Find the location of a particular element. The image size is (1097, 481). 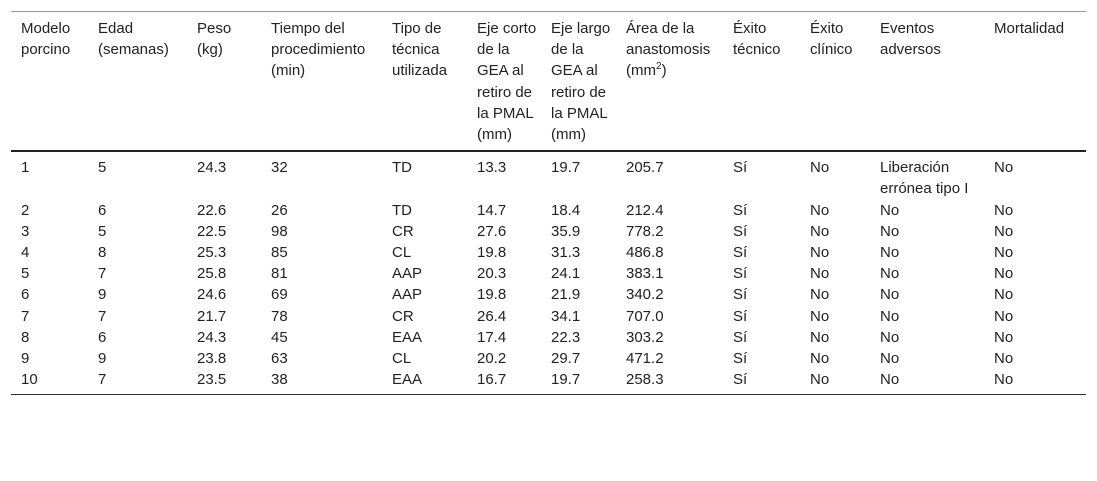

cell-area: 778.2 is located at coordinates (645, 231).